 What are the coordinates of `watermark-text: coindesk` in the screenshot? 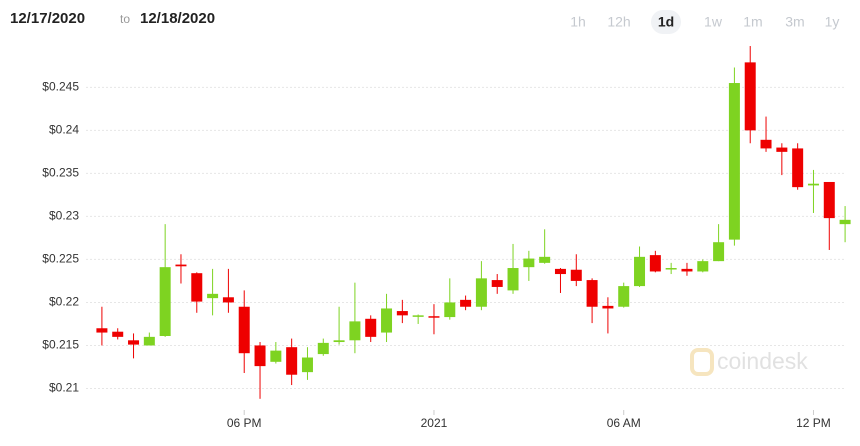 It's located at (762, 361).